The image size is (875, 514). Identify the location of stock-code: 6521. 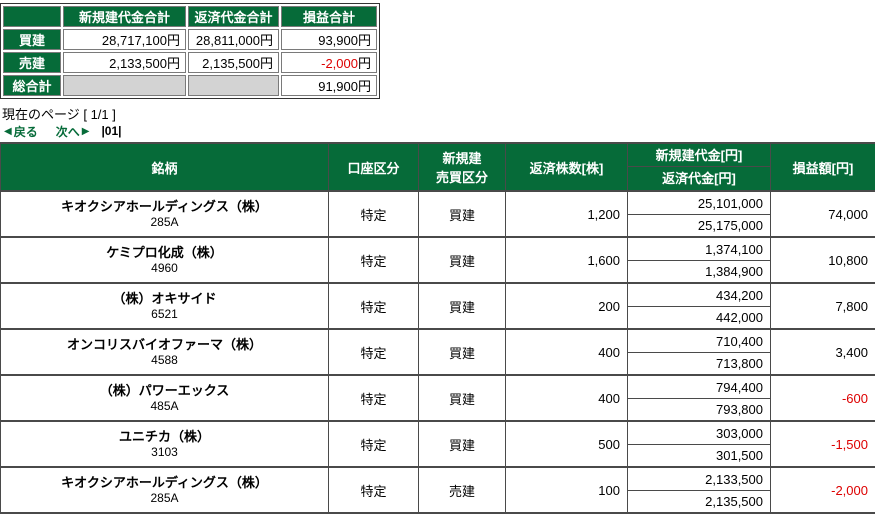
(164, 314).